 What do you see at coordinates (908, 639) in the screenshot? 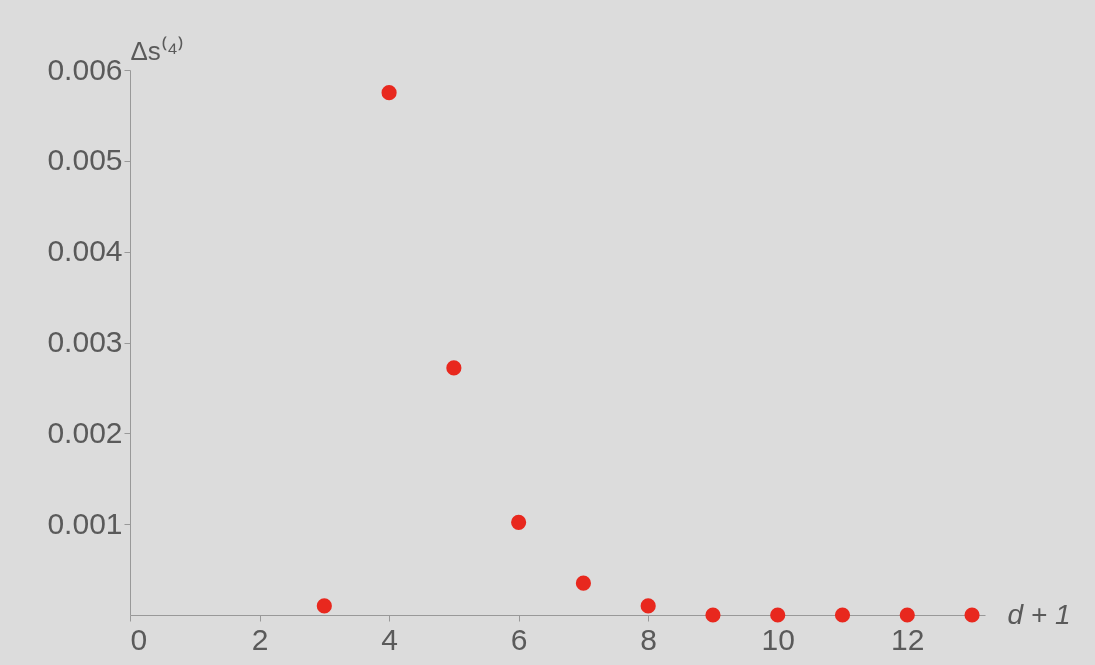
I see `x-tick-label: 12` at bounding box center [908, 639].